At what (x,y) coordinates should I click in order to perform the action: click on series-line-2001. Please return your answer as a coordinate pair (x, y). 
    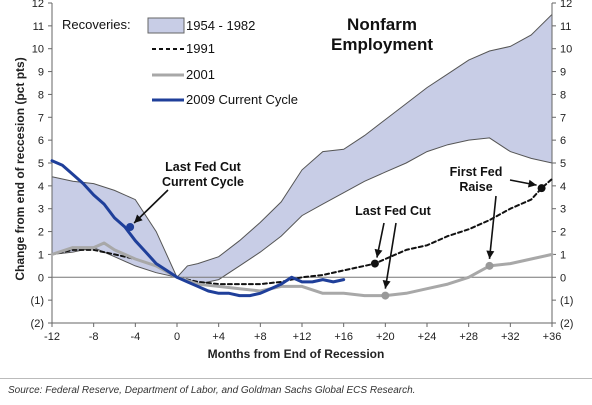
    Looking at the image, I should click on (302, 269).